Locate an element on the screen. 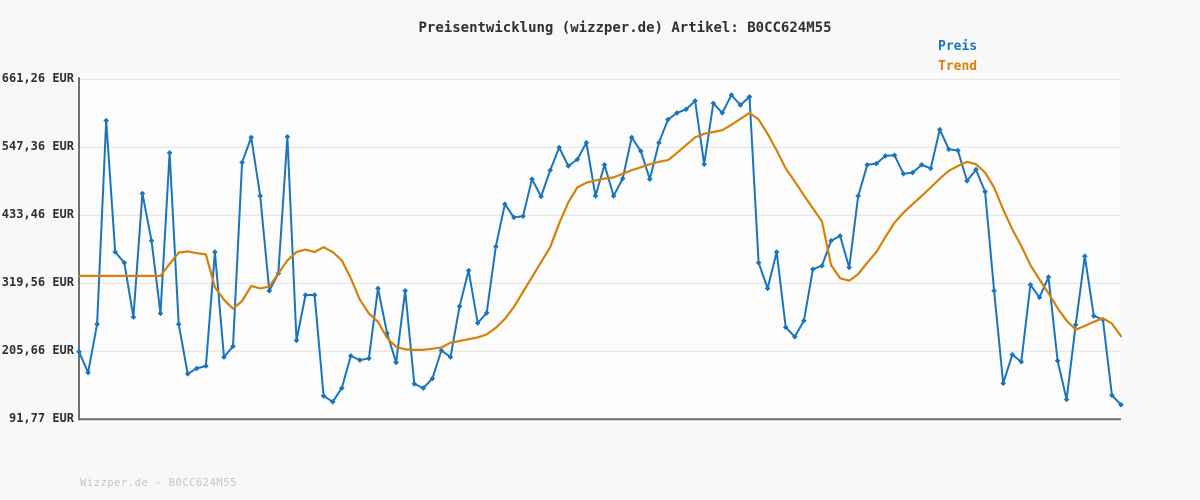 The width and height of the screenshot is (1200, 500). legend-item-trend: Trend is located at coordinates (958, 66).